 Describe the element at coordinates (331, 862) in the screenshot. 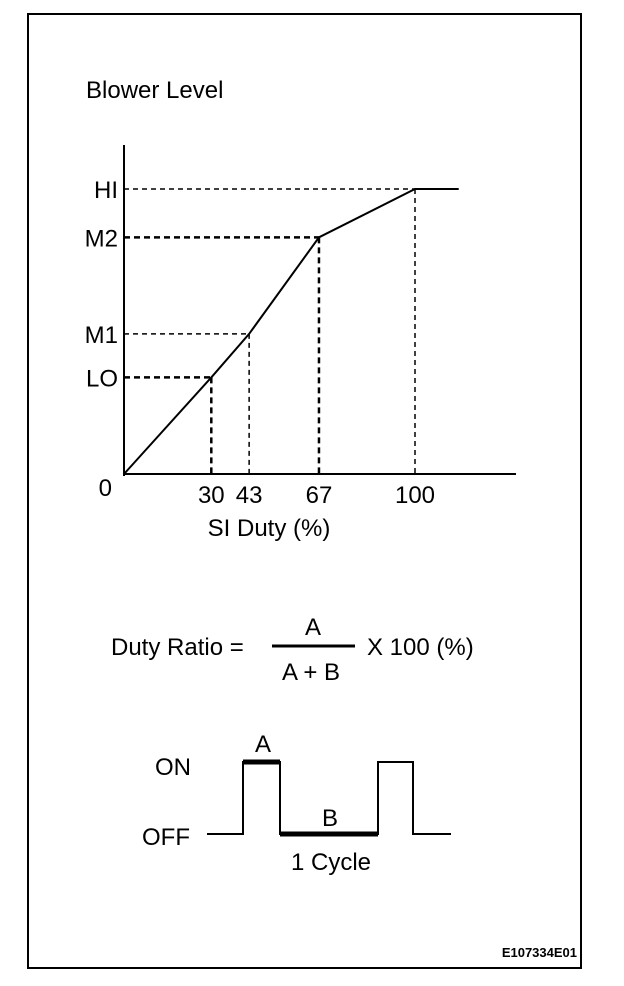

I see `cycle-label: 1 Cycle` at that location.